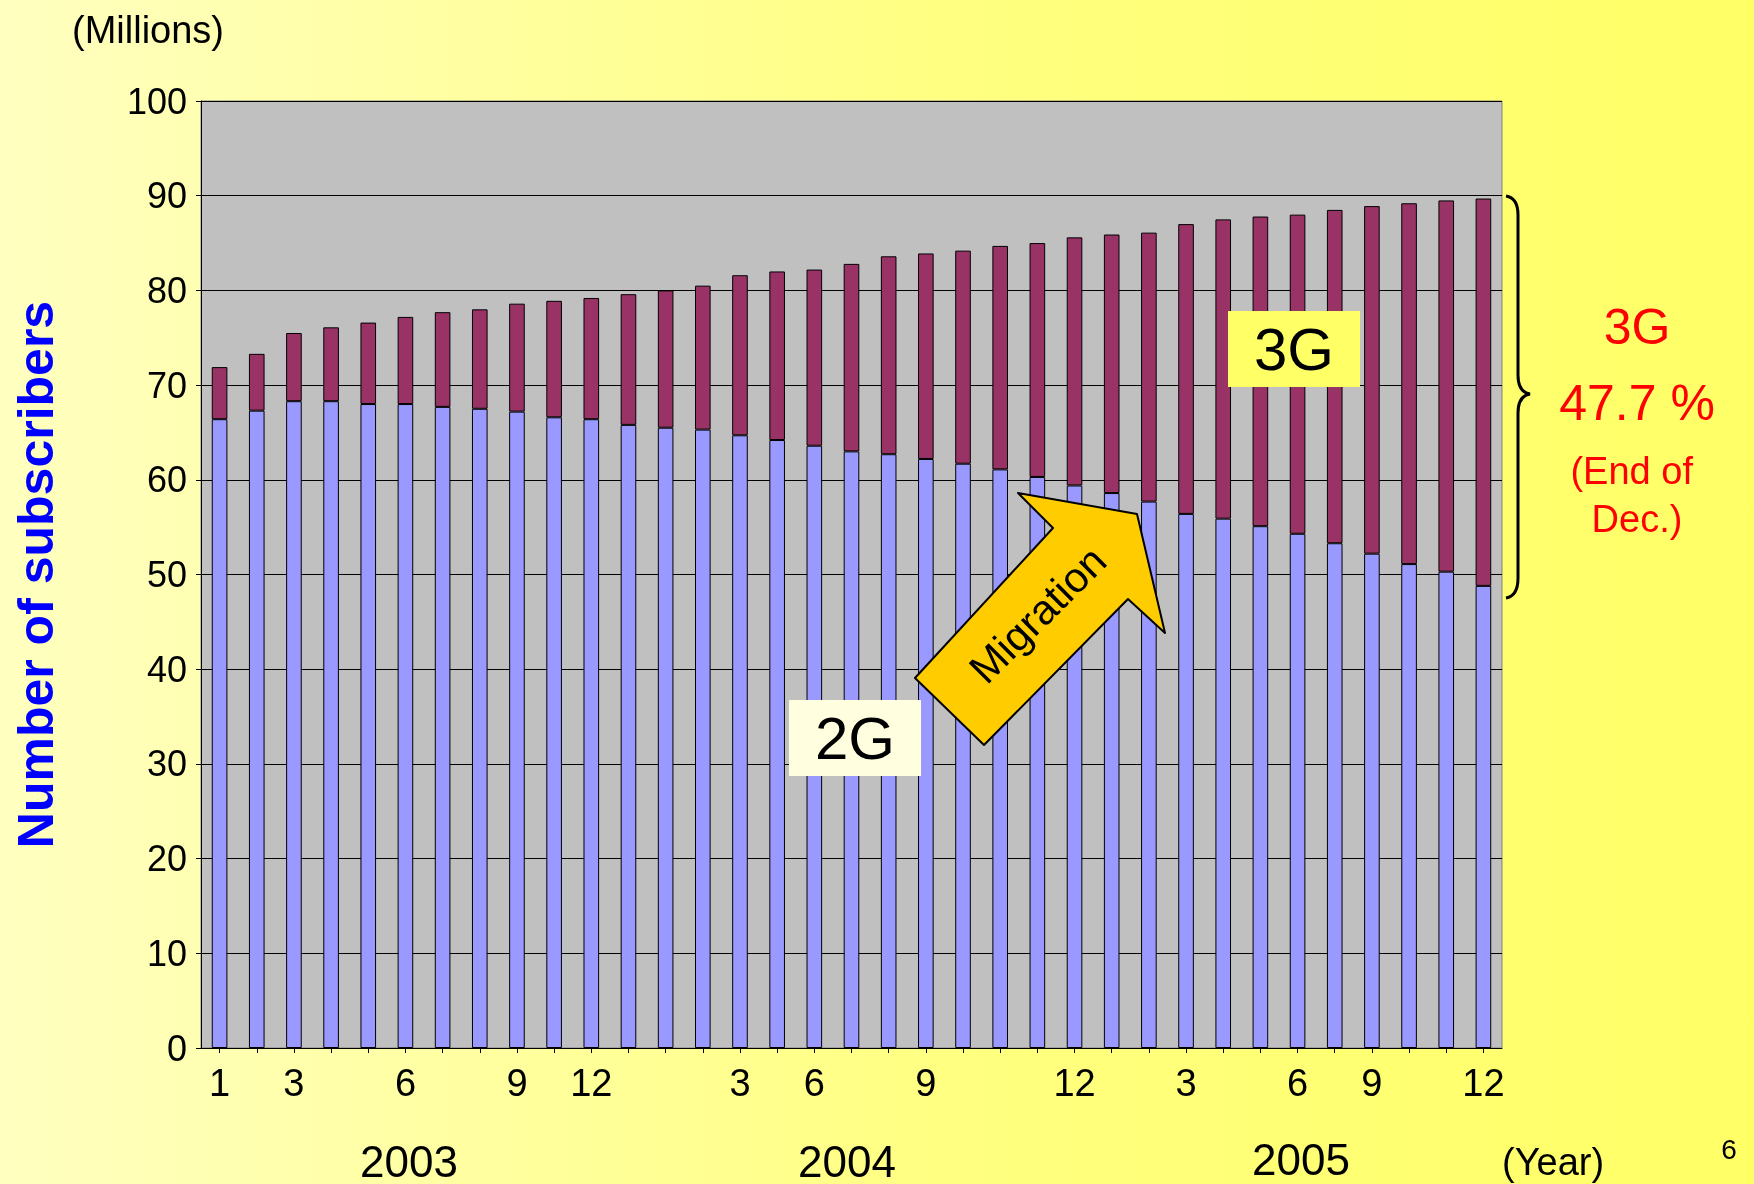 The height and width of the screenshot is (1184, 1754). I want to click on y-axis-title: Number of subscribers, so click(36, 574).